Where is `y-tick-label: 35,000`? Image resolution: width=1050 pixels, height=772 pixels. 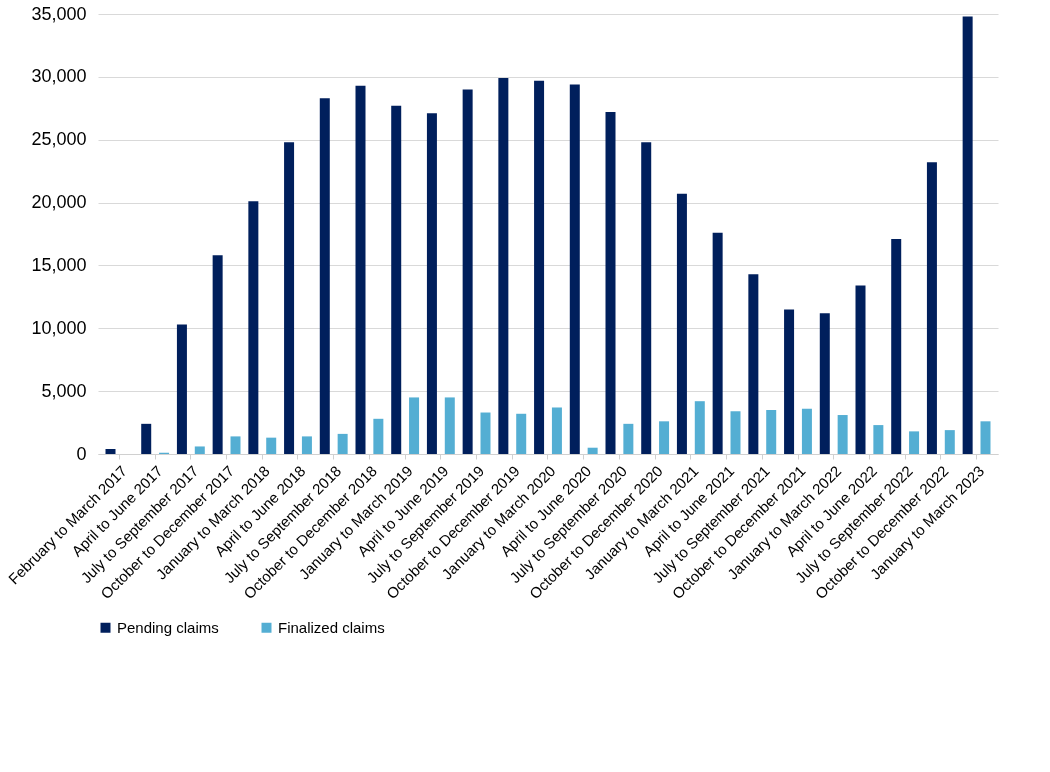 y-tick-label: 35,000 is located at coordinates (59, 13).